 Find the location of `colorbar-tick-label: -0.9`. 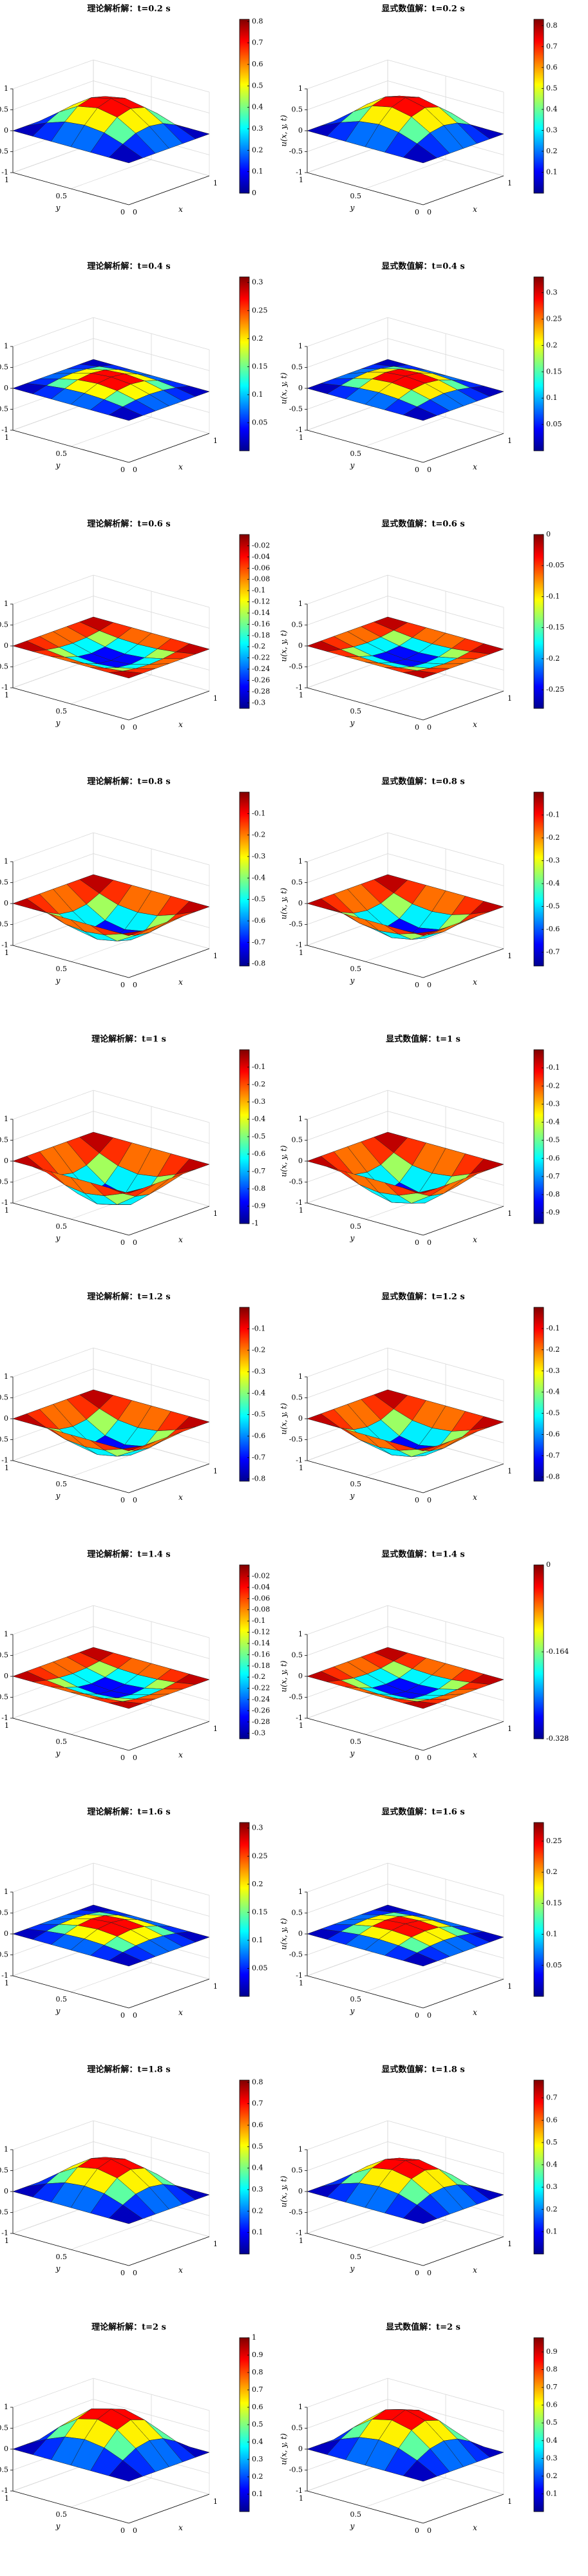

colorbar-tick-label: -0.9 is located at coordinates (553, 1212).